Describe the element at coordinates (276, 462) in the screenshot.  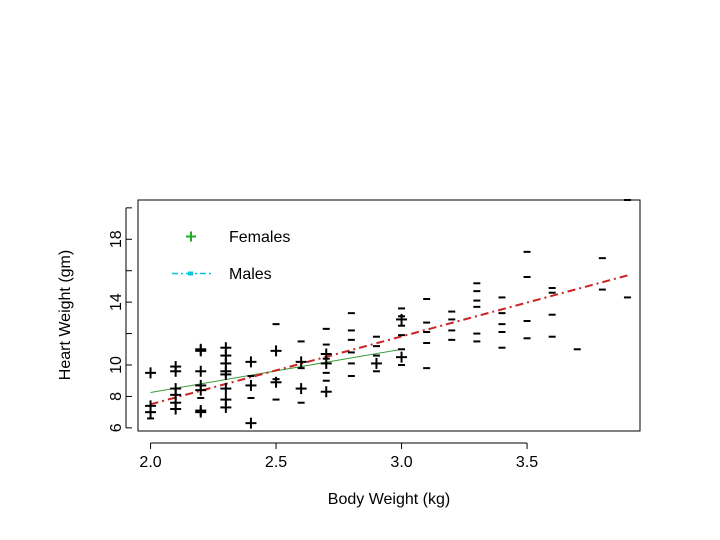
I see `x-tick-label: 2.5` at that location.